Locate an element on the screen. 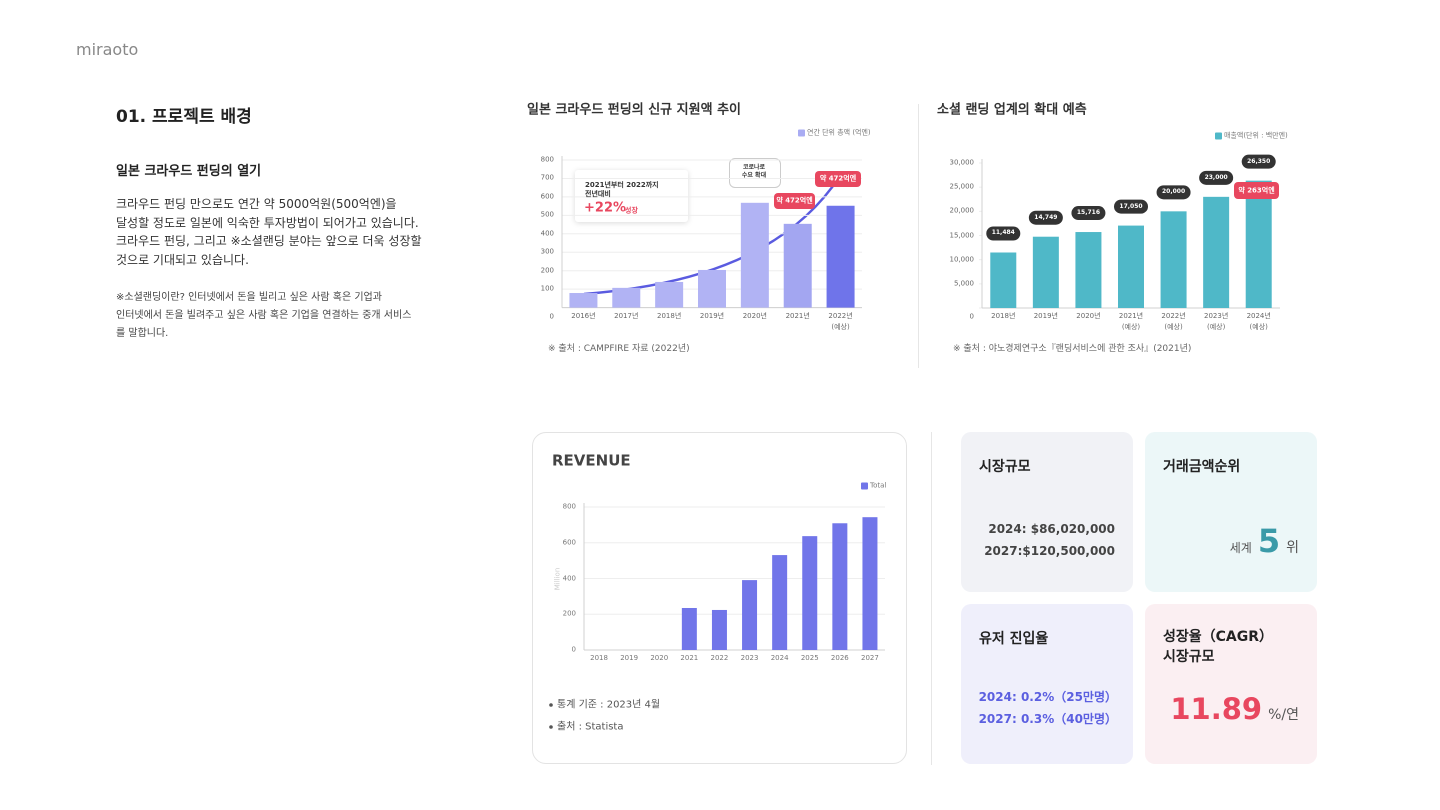  chart-title: 일본 크라우드 펀딩의 신규 지원액 추이 is located at coordinates (634, 110).